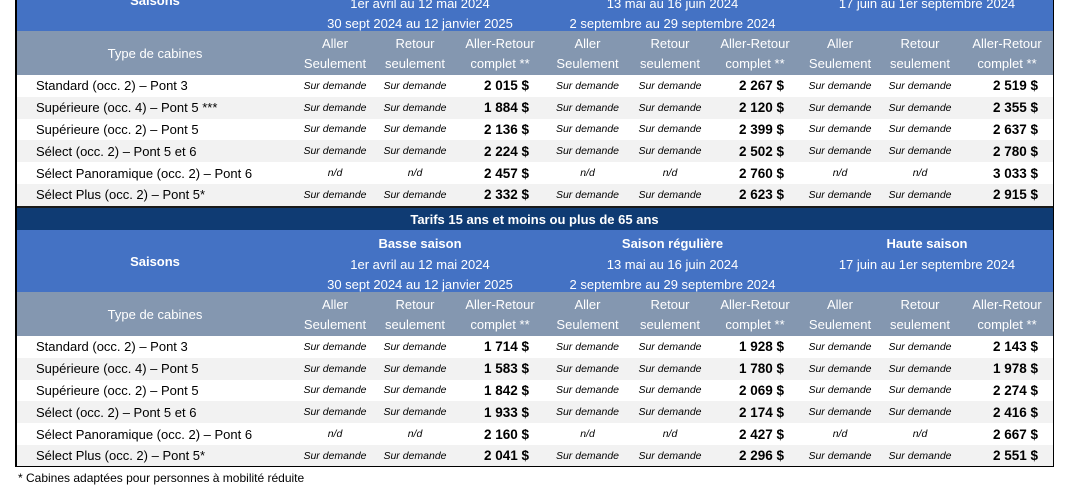  I want to click on cabin-name: Standard (occ. 2) – Pont 3, so click(112, 347).